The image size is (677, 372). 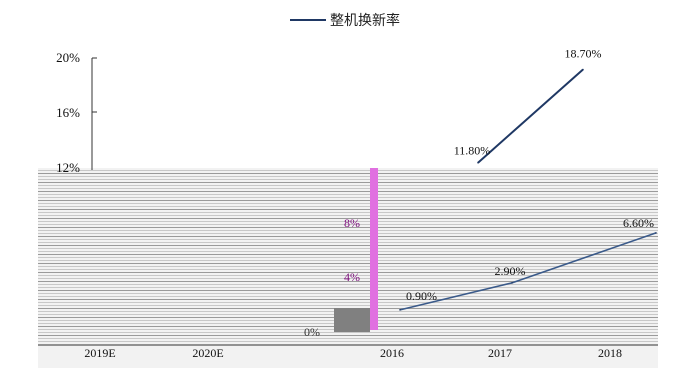 What do you see at coordinates (638, 223) in the screenshot?
I see `data-label: 6.60%` at bounding box center [638, 223].